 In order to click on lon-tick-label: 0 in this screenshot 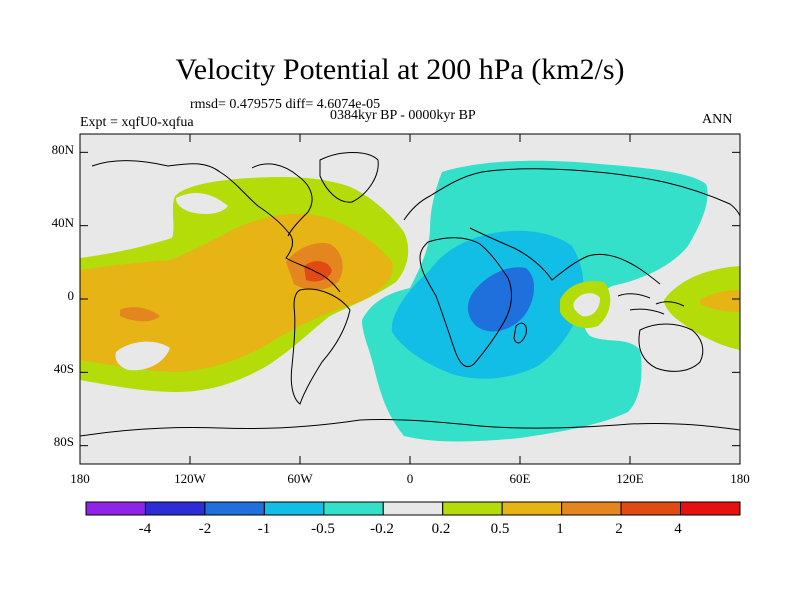, I will do `click(410, 478)`.